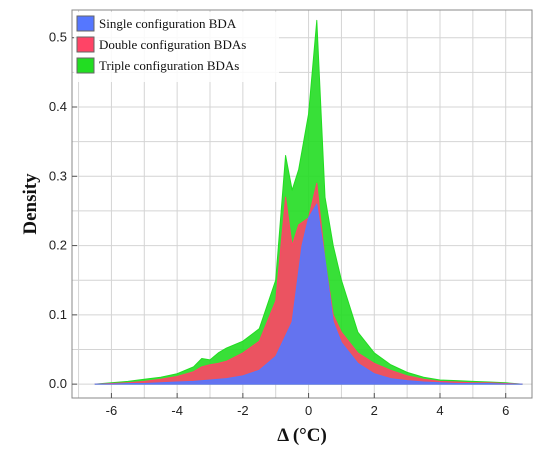 The height and width of the screenshot is (450, 550). What do you see at coordinates (439, 410) in the screenshot?
I see `x-tick-label: 4` at bounding box center [439, 410].